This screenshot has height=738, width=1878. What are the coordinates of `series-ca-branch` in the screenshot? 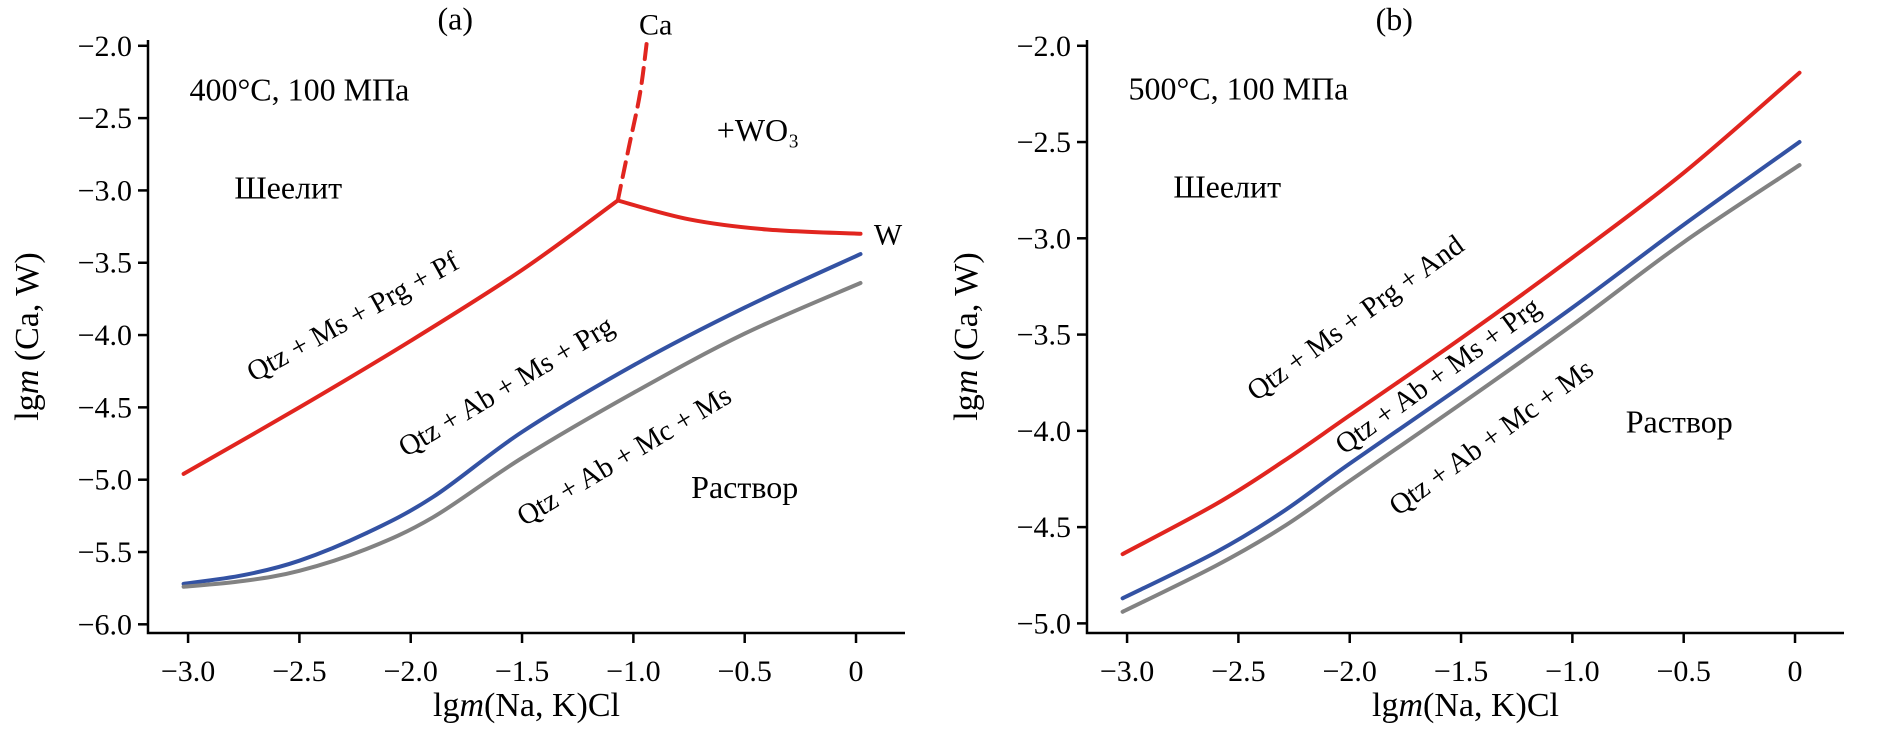 It's located at (632, 121).